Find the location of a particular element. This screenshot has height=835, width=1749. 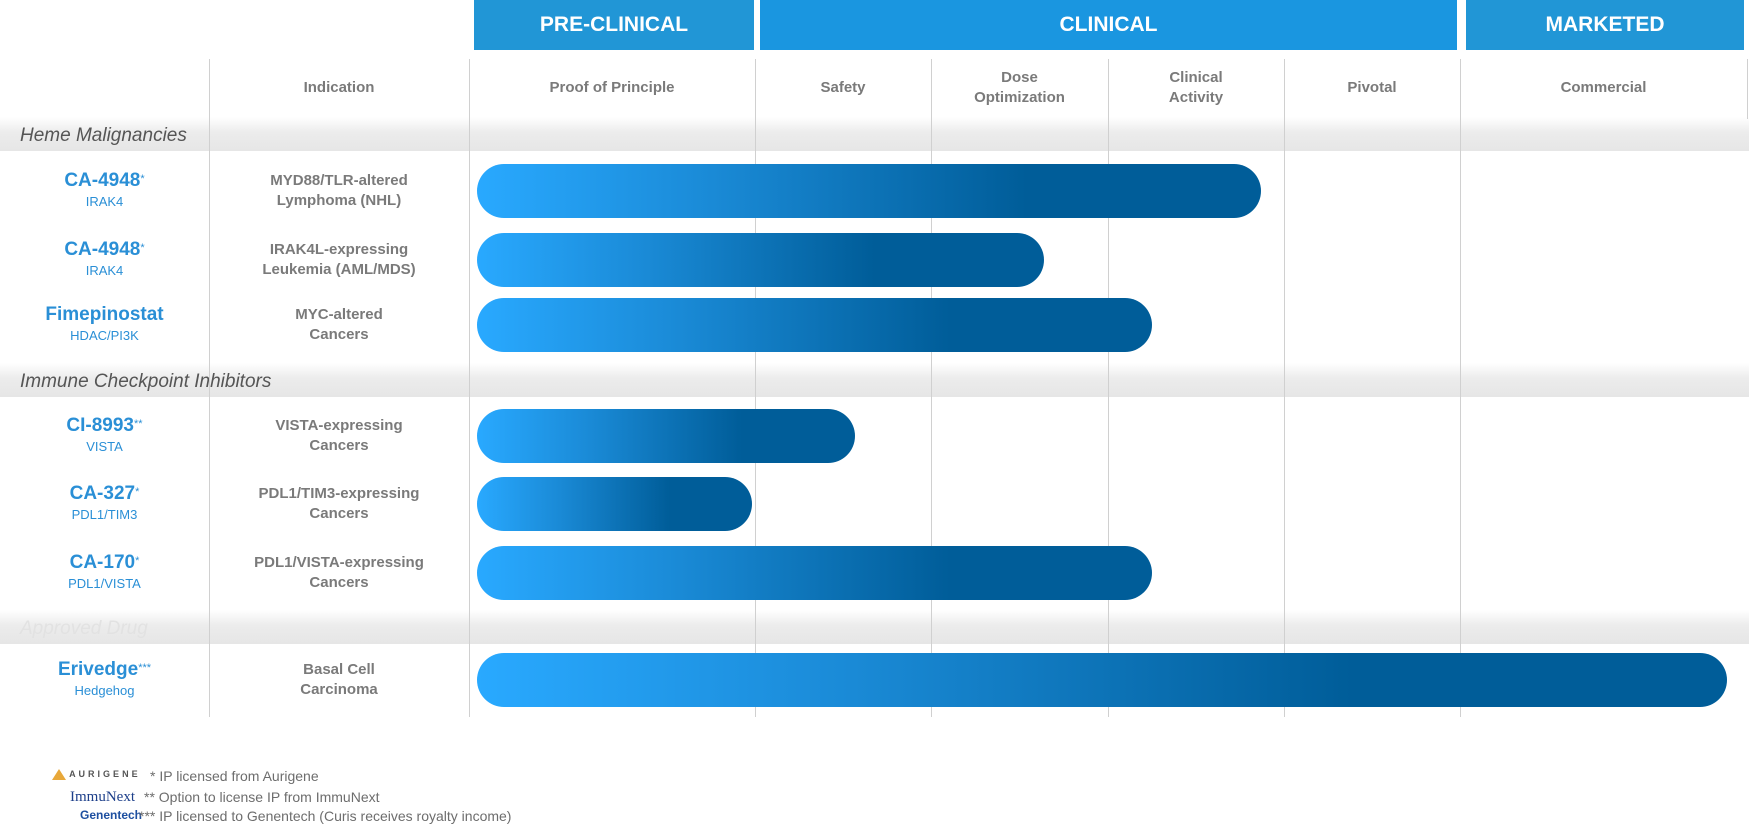

indication-cell: MYD88/TLR-altered Lymphoma (NHL) is located at coordinates (339, 191).